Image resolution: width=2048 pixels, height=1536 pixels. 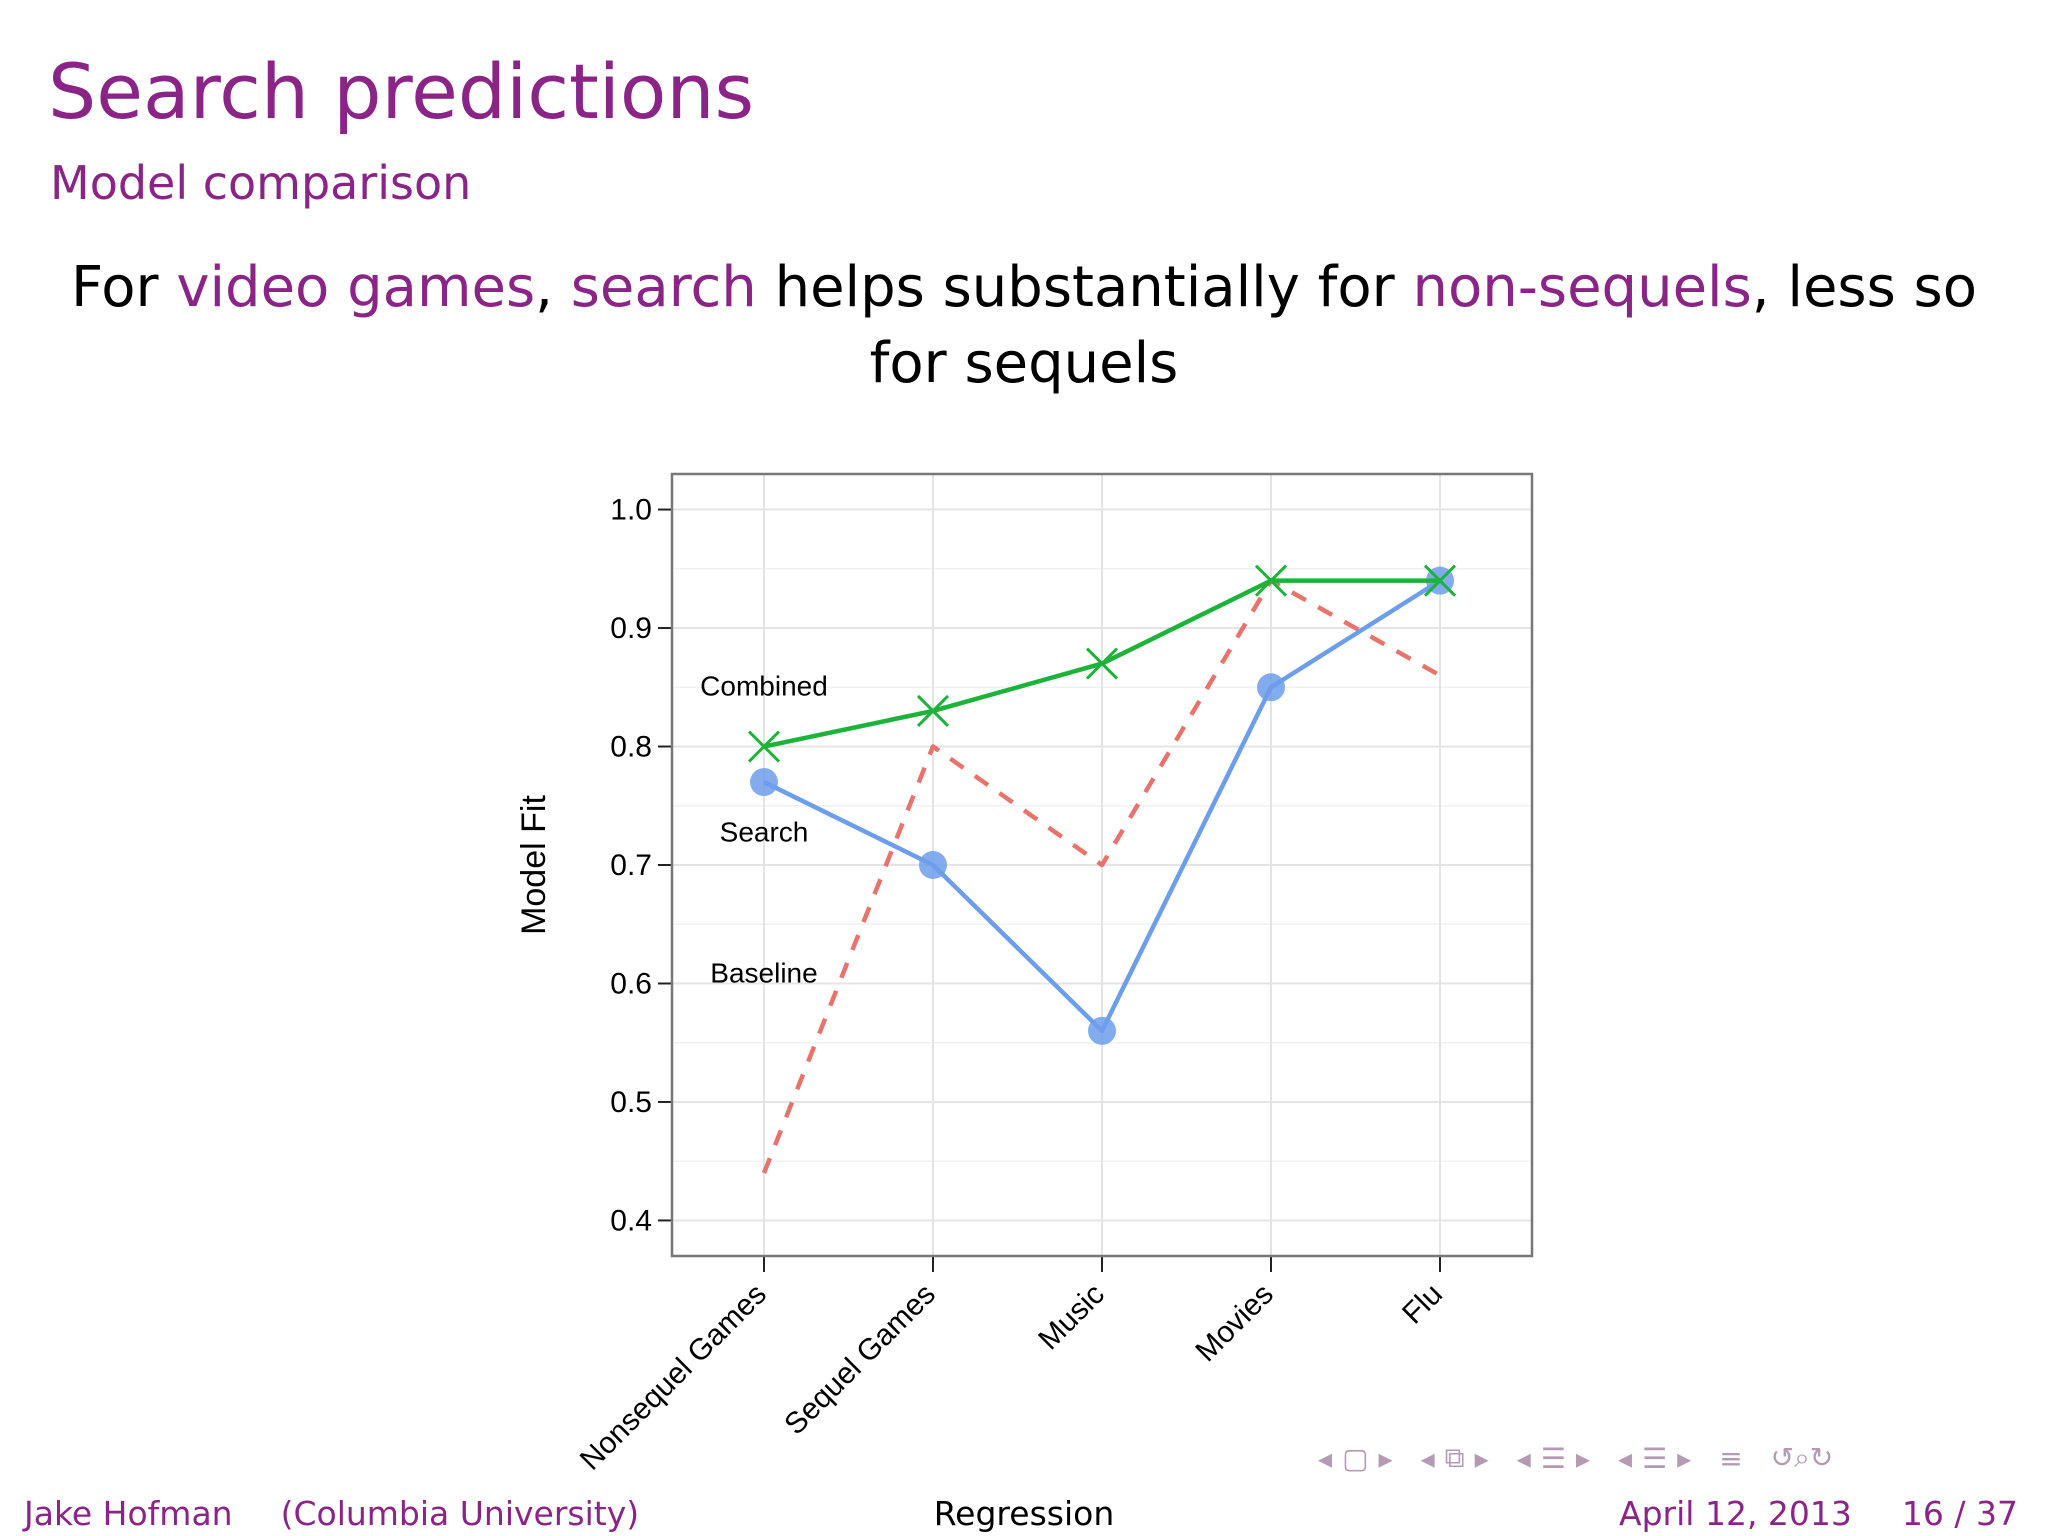 What do you see at coordinates (1959, 1513) in the screenshot?
I see `footer-page: 16 / 37` at bounding box center [1959, 1513].